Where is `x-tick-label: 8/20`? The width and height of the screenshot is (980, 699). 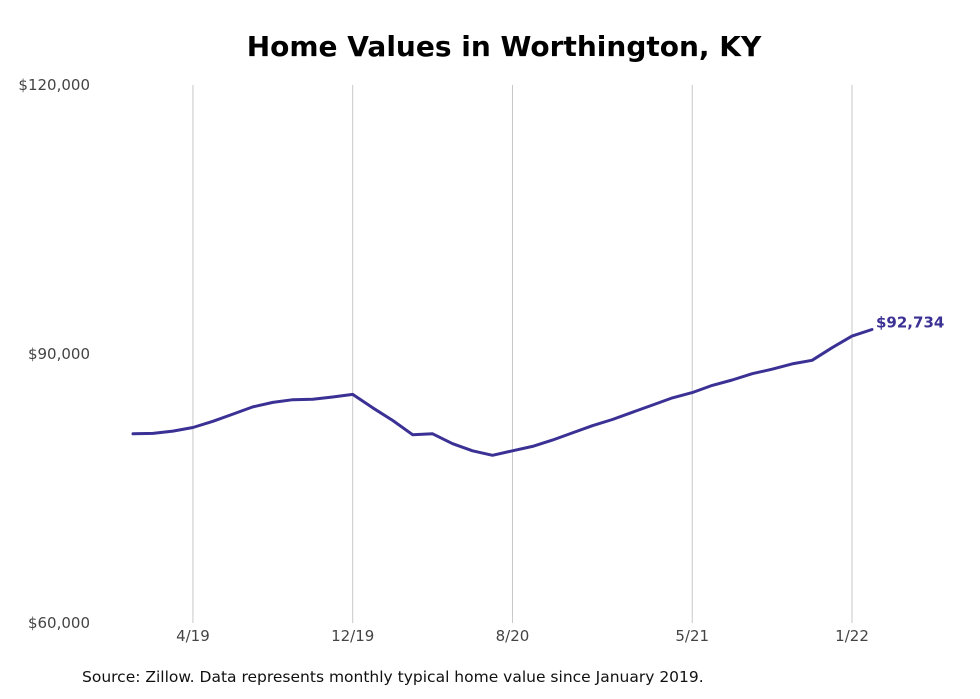 x-tick-label: 8/20 is located at coordinates (513, 636).